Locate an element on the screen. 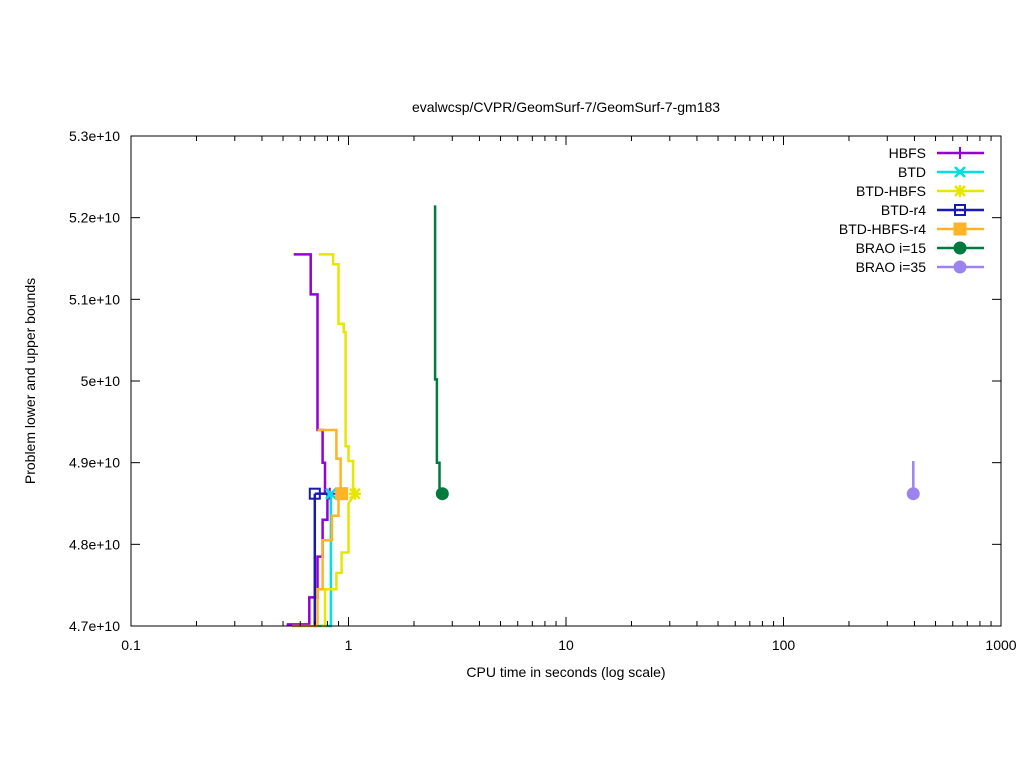  legend-entry-btd-hbfs-r4: BTD-HBFS-r4 is located at coordinates (911, 229).